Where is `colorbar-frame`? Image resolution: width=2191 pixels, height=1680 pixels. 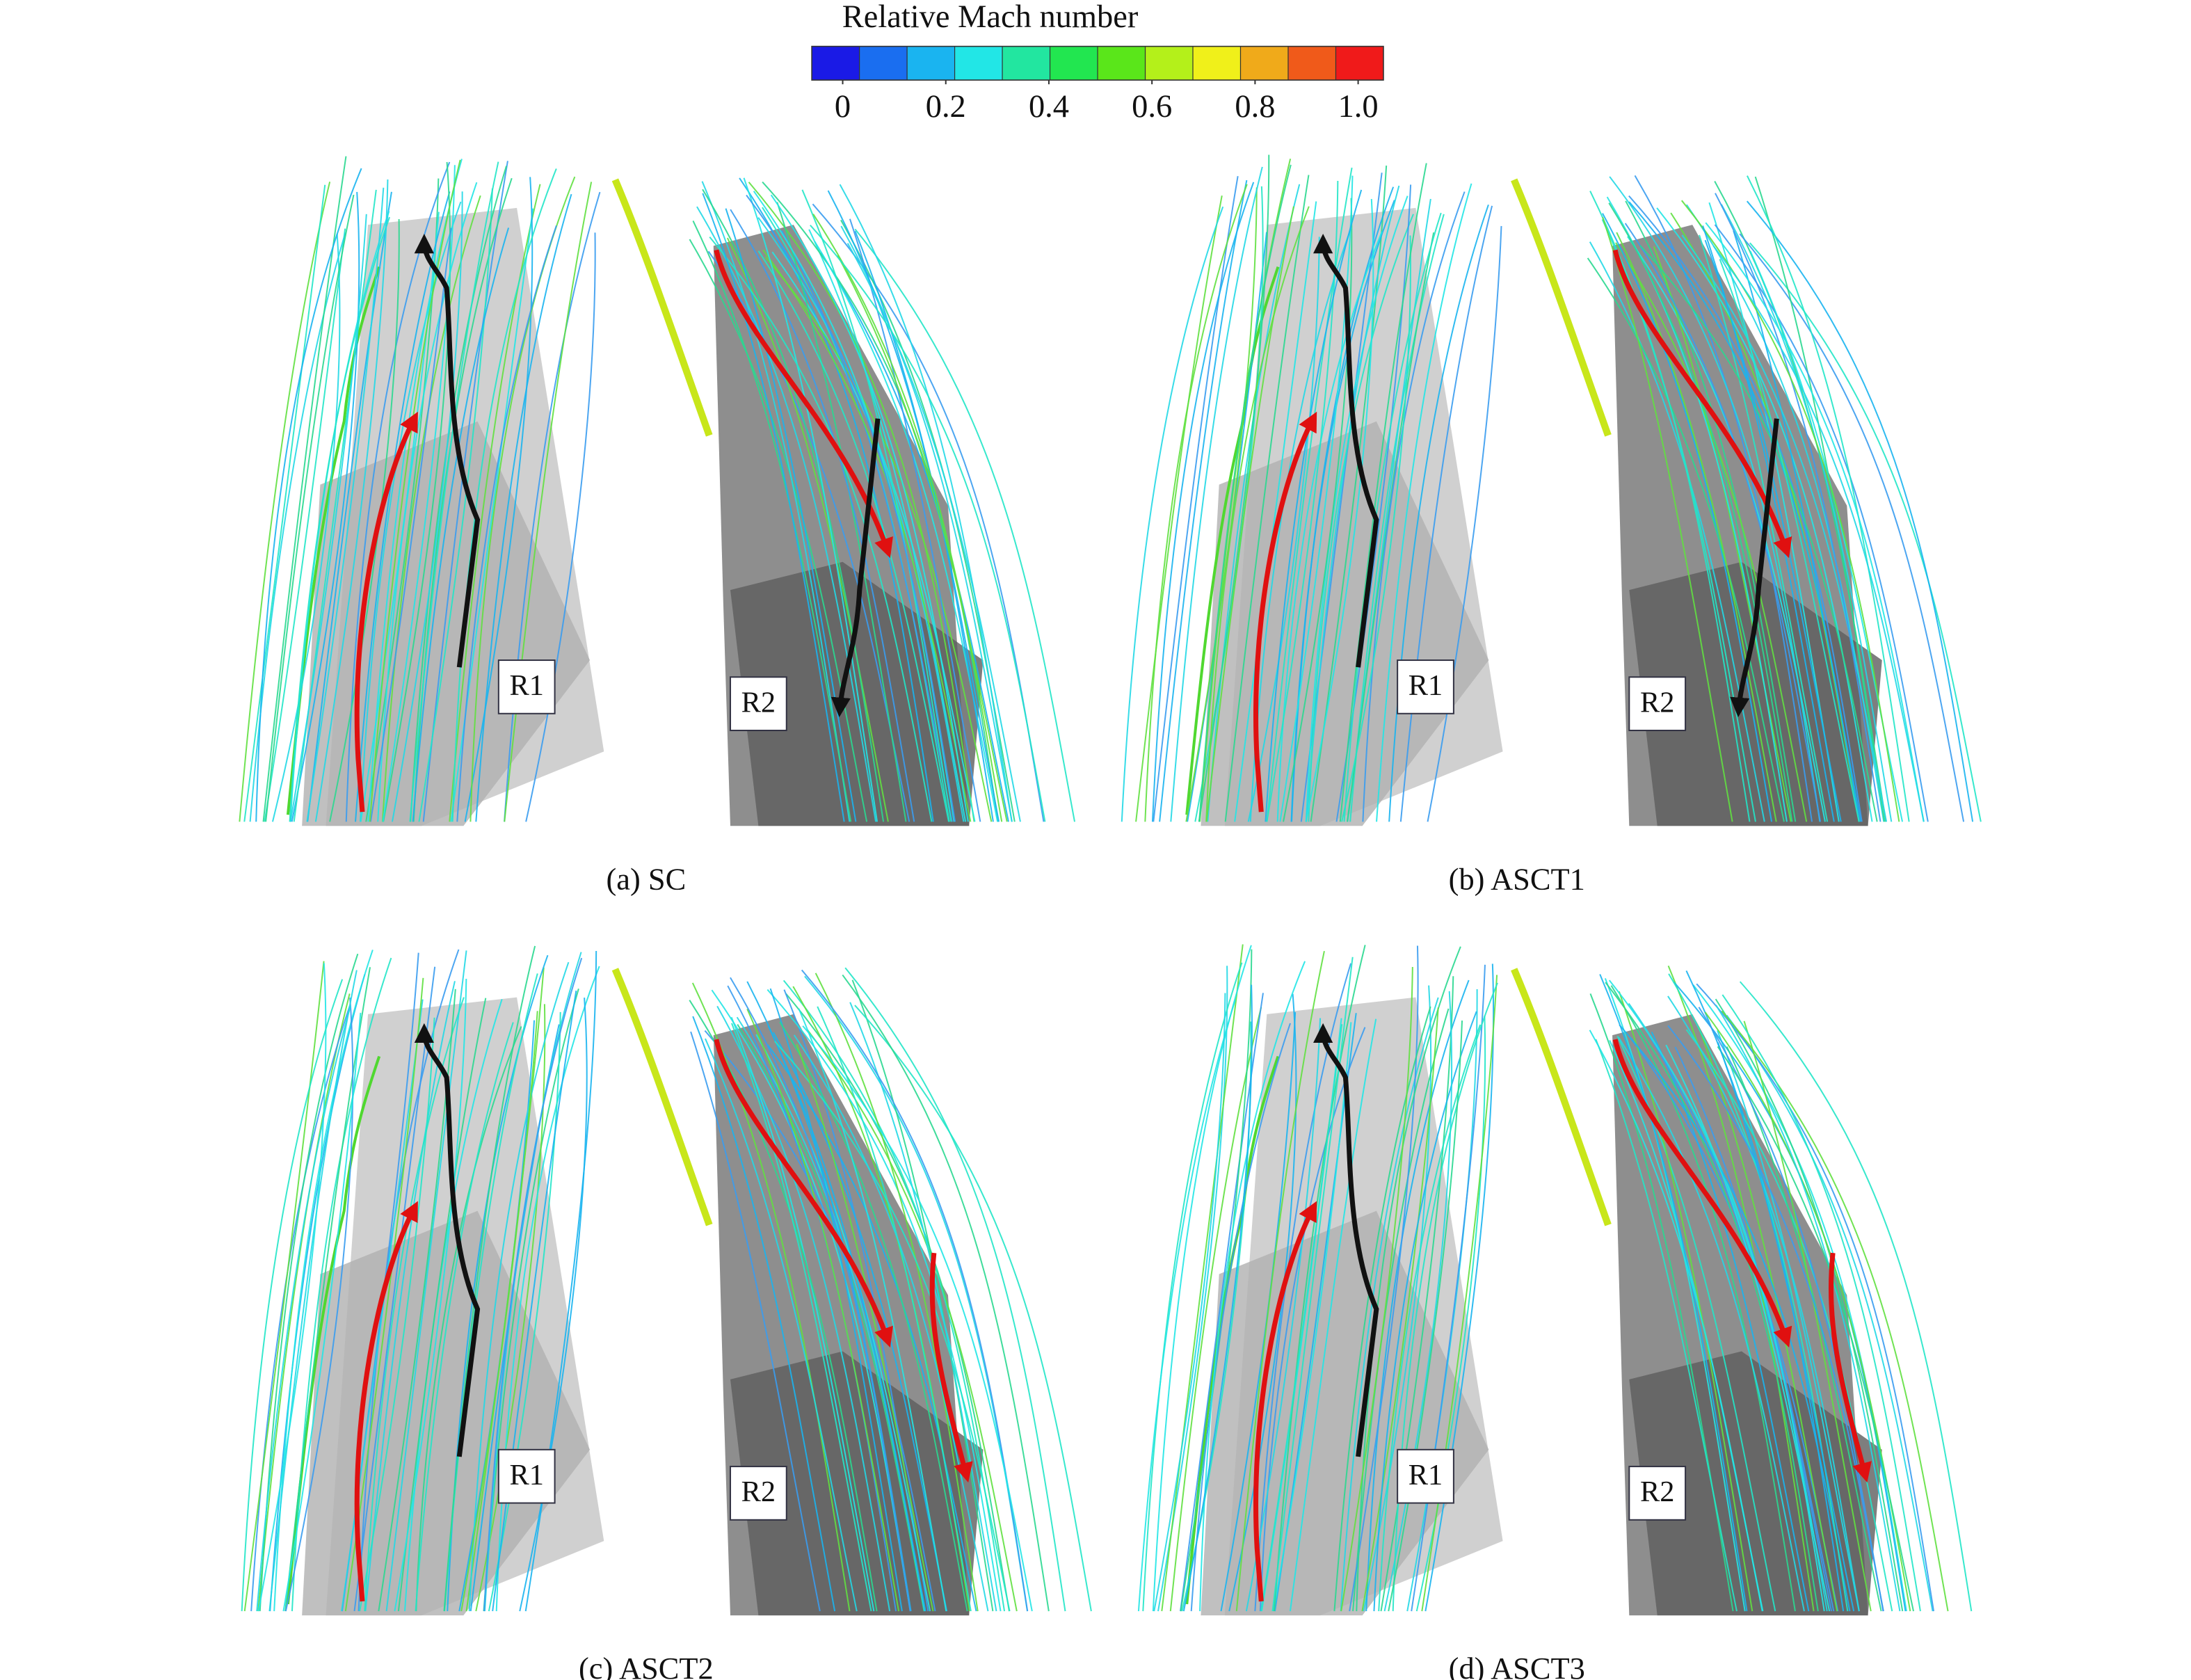
colorbar-frame is located at coordinates (1097, 63).